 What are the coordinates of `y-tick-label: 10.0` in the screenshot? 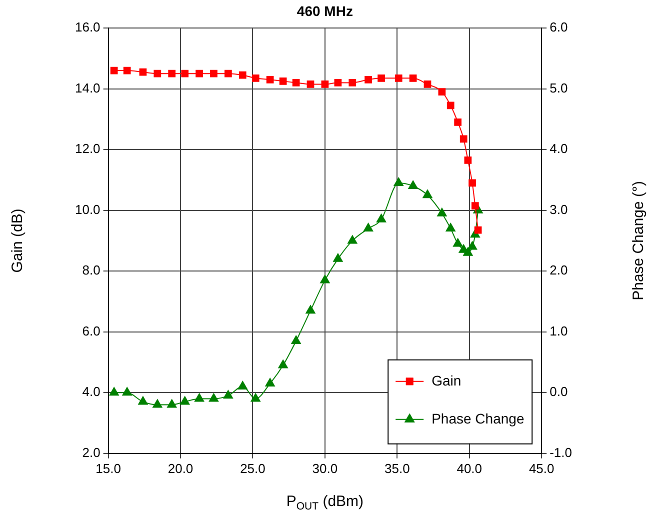 It's located at (87, 209).